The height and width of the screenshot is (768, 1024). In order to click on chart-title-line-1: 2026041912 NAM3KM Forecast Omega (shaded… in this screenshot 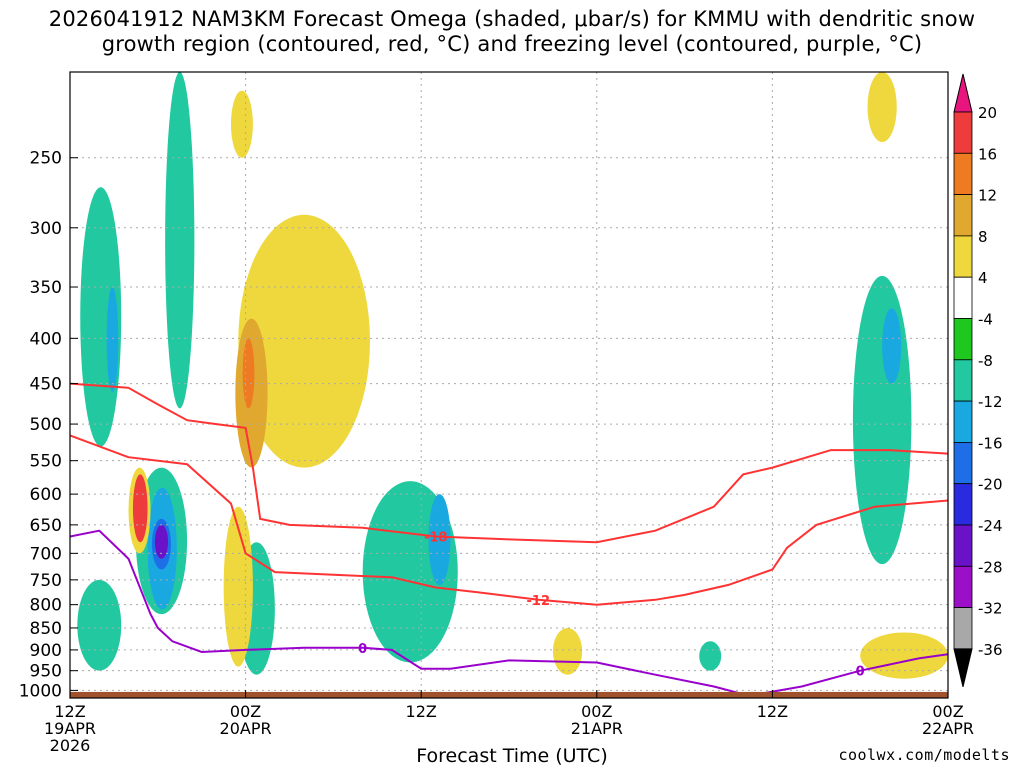, I will do `click(512, 19)`.